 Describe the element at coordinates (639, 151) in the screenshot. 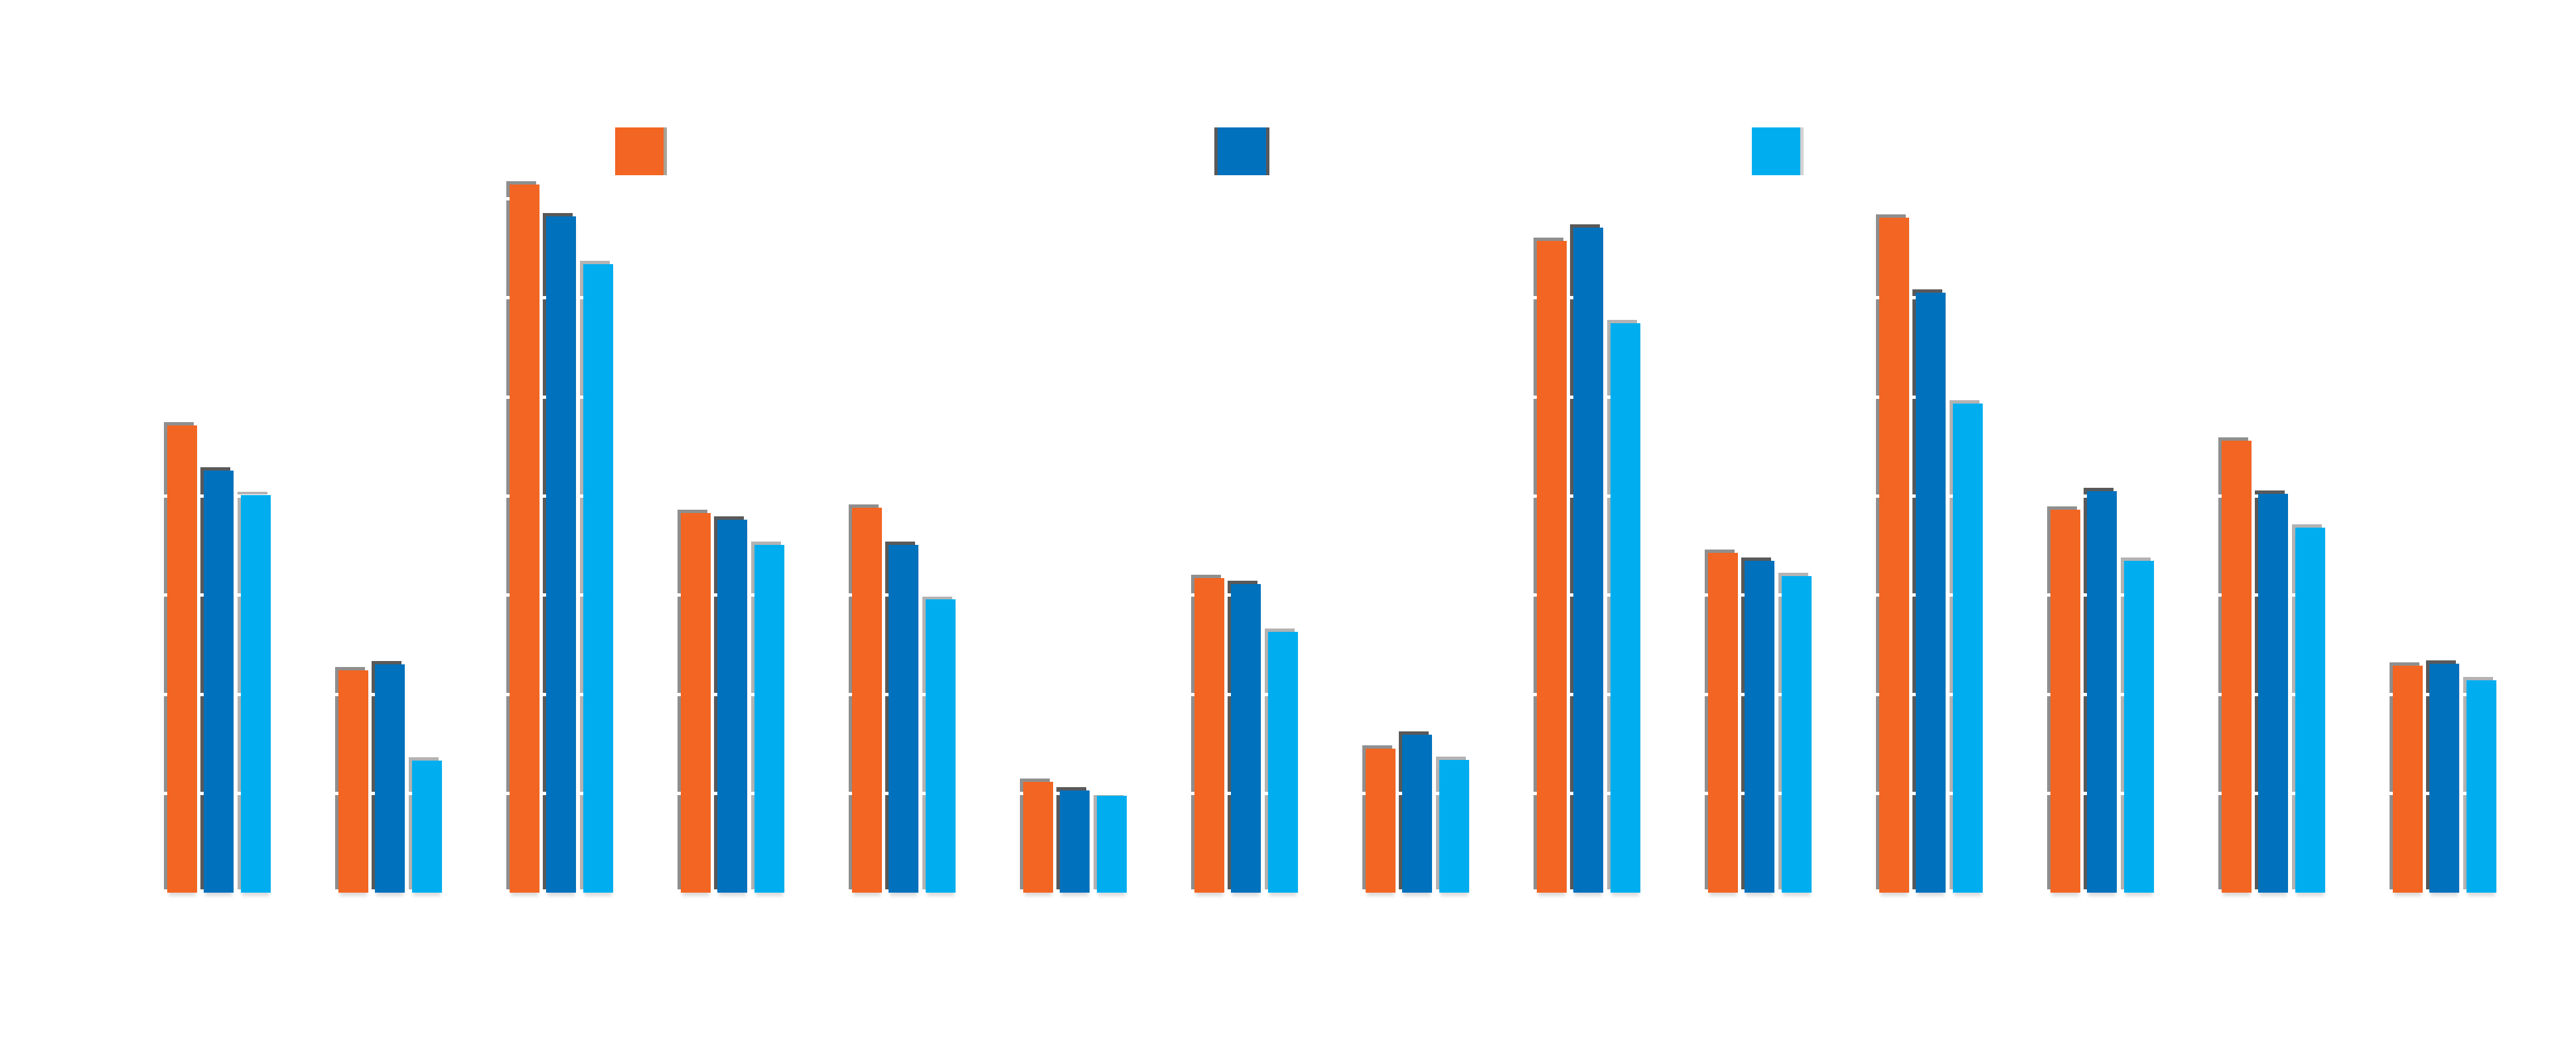

I see `legend-swatch-series-1-orange` at that location.